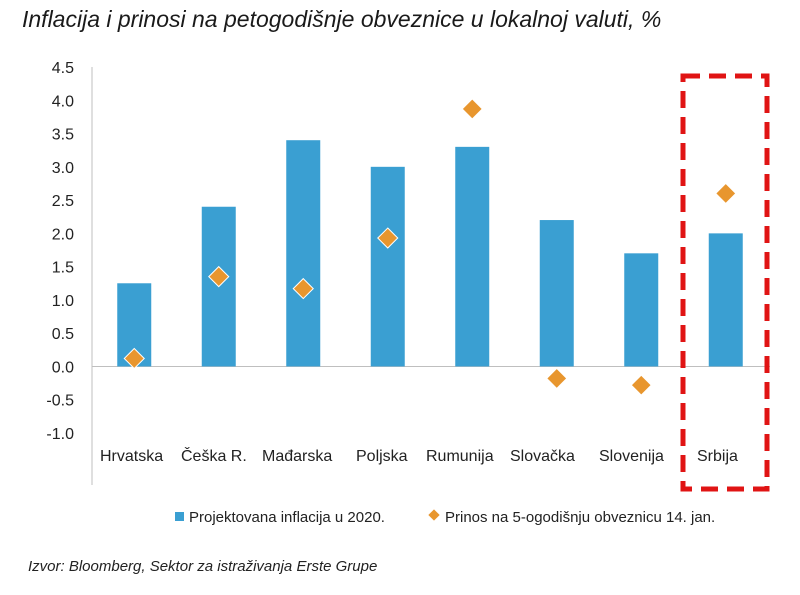 This screenshot has width=800, height=595. Describe the element at coordinates (60, 434) in the screenshot. I see `y-tick-label: -1.0` at that location.